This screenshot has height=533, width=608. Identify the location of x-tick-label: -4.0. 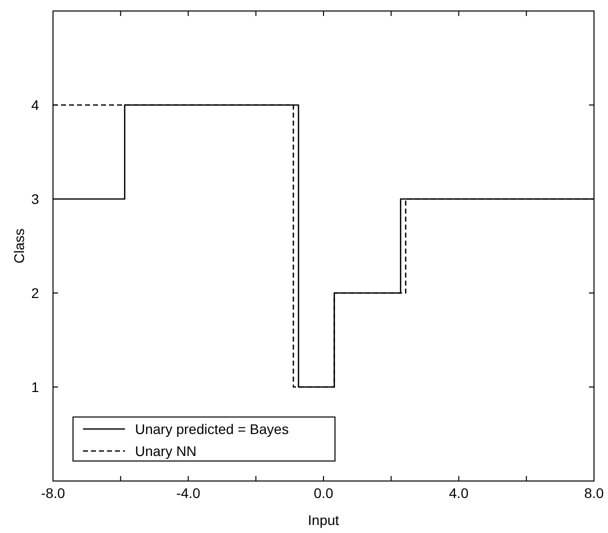
(188, 493).